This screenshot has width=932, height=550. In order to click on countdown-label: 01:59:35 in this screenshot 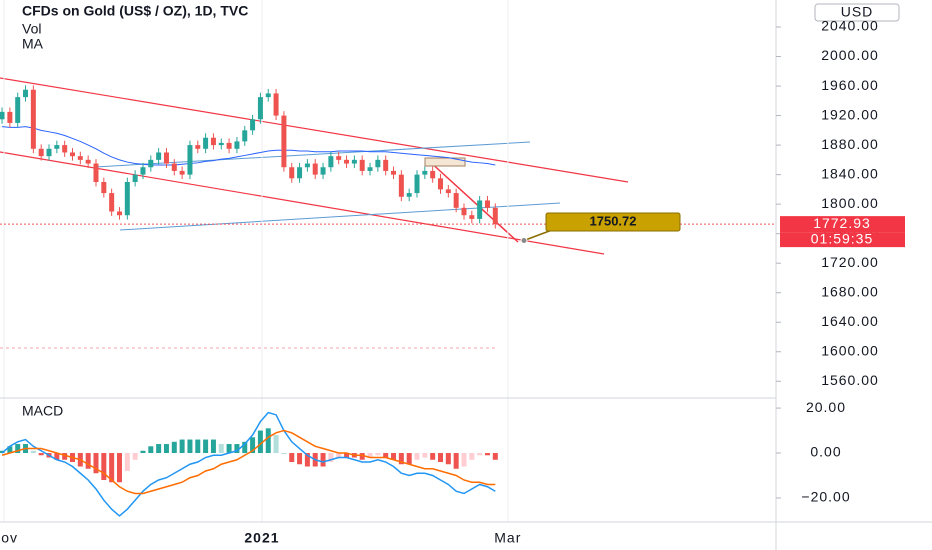, I will do `click(842, 238)`.